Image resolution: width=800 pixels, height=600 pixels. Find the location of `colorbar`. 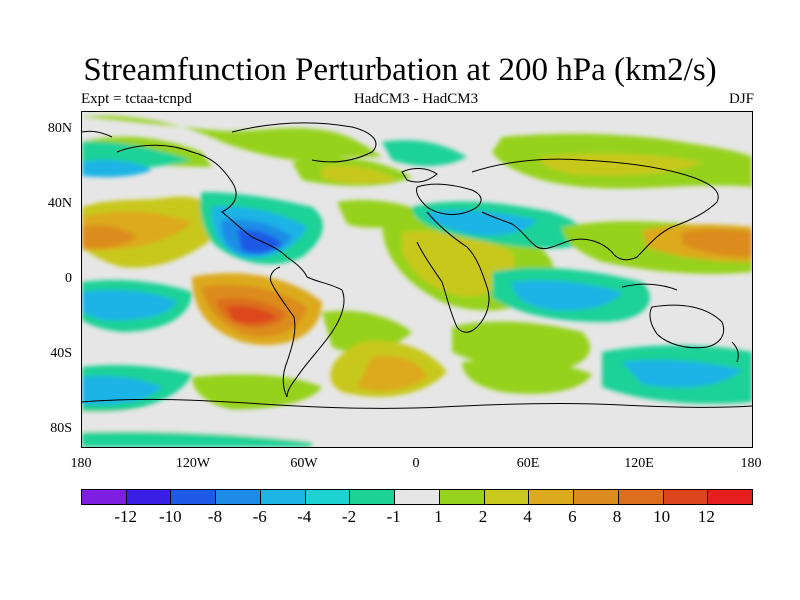

colorbar is located at coordinates (417, 497).